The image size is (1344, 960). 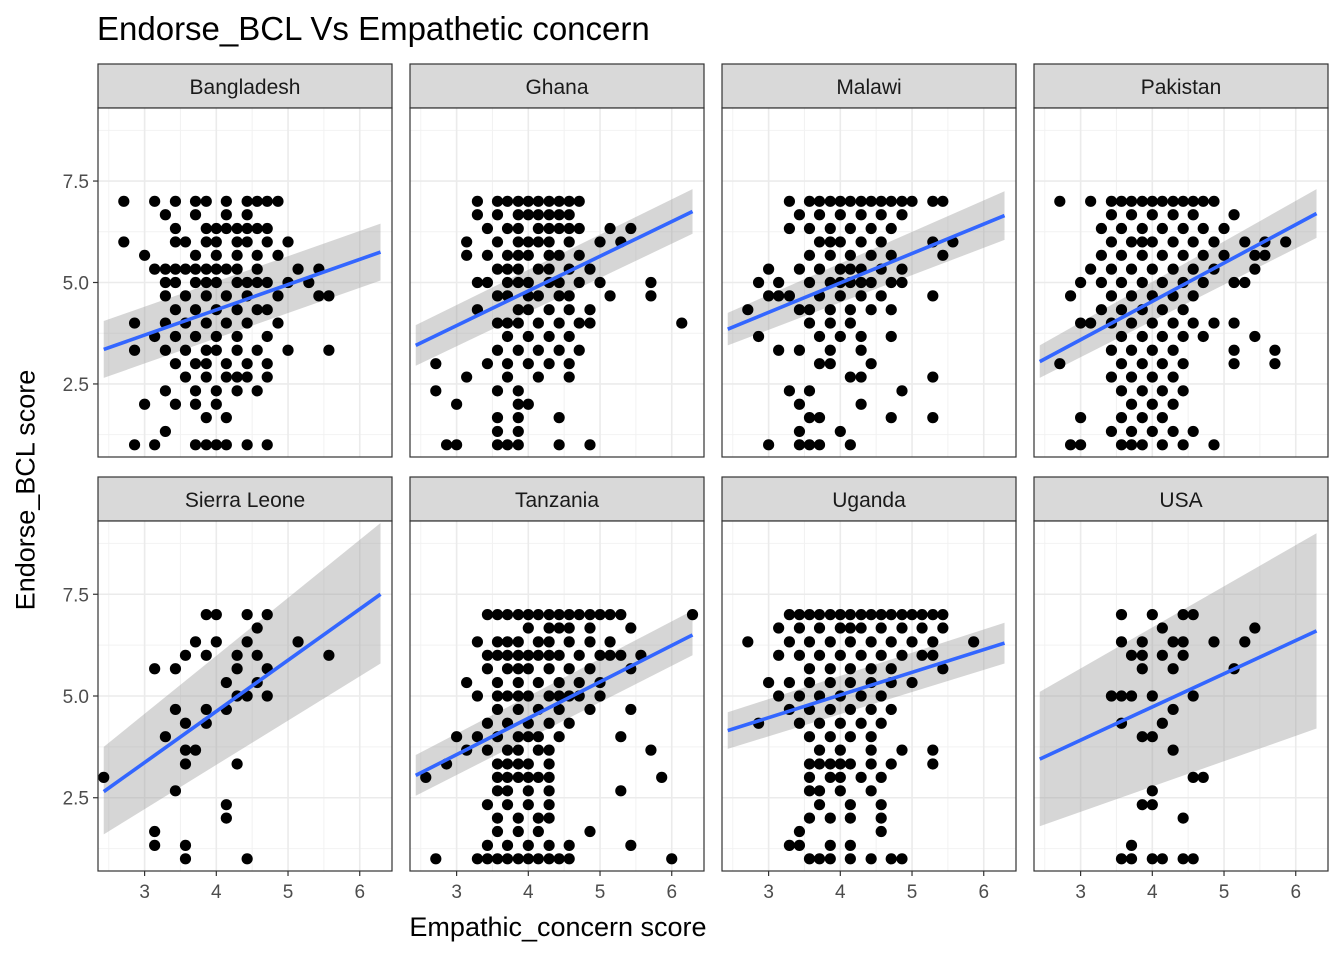 What do you see at coordinates (557, 689) in the screenshot?
I see `facet-panel: Tanzania 3 4 5 6` at bounding box center [557, 689].